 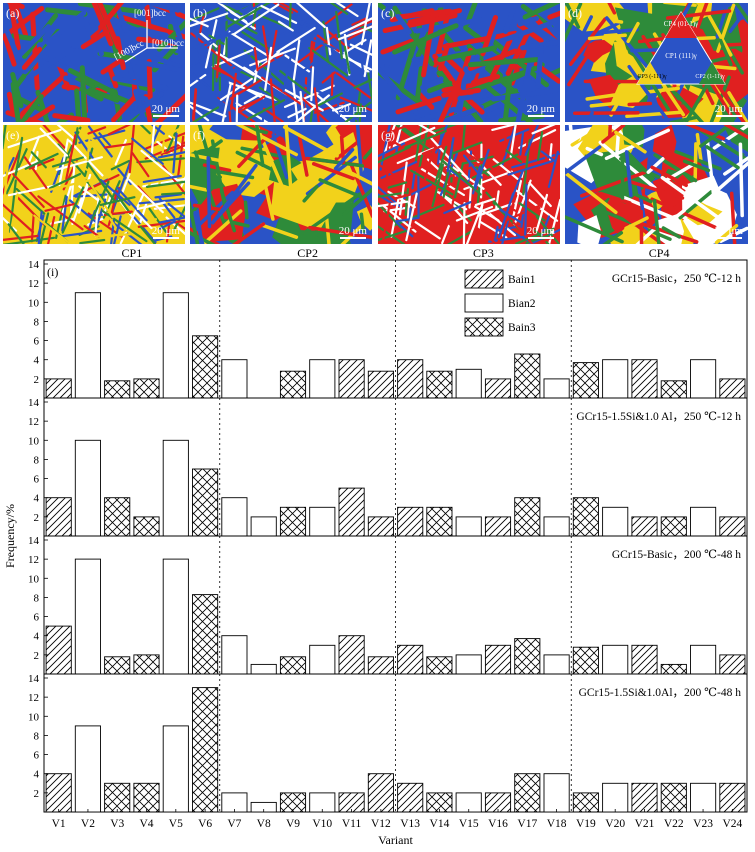 I want to click on x-tick-label: V8, so click(x=264, y=824).